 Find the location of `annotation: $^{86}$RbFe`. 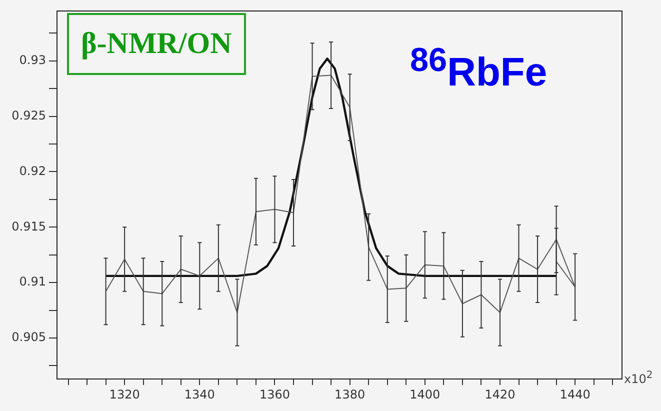

annotation: $^{86}$RbFe is located at coordinates (479, 69).